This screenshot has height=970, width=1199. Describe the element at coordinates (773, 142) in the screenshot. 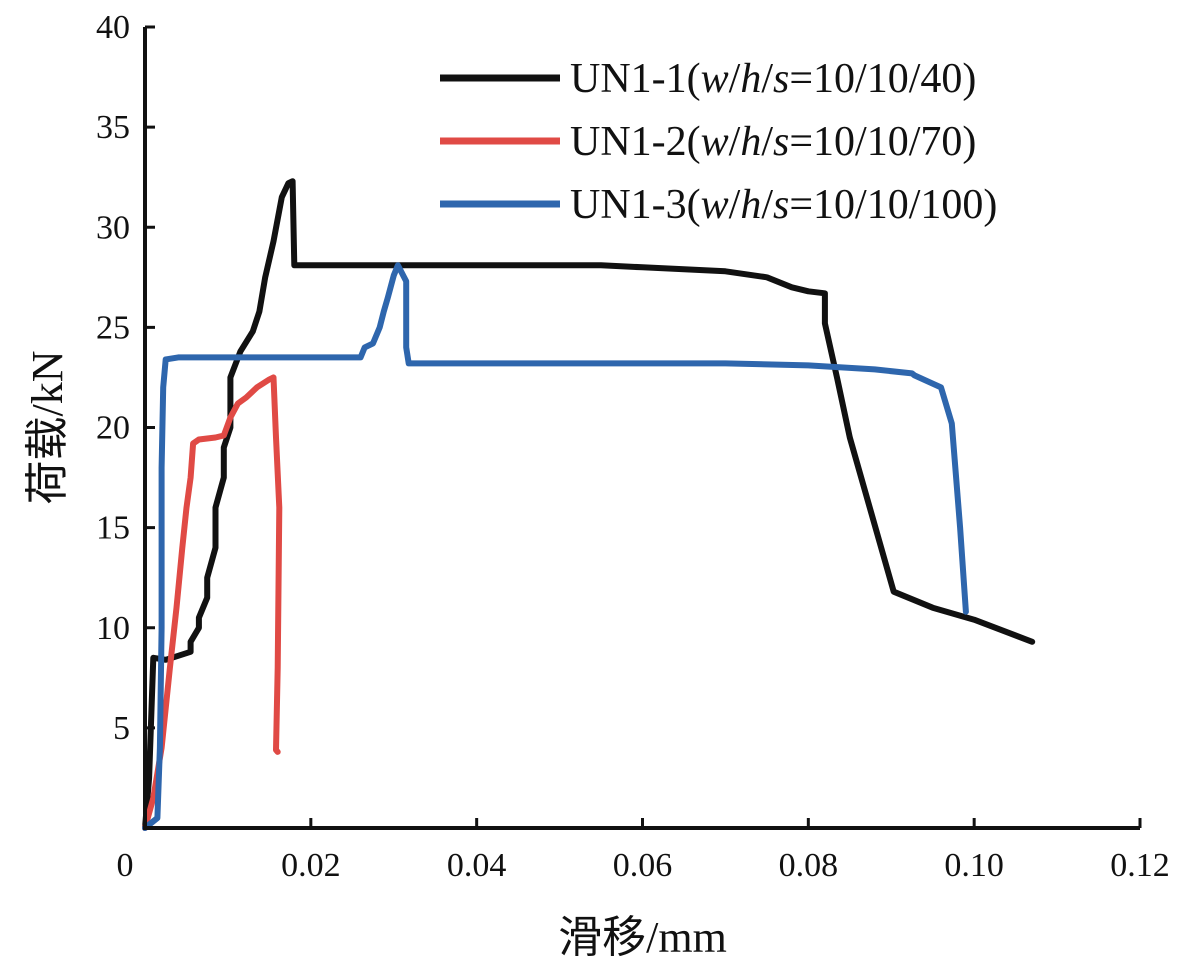

I see `legend-label: UN1-2(w/h/s=10/10/70)` at that location.